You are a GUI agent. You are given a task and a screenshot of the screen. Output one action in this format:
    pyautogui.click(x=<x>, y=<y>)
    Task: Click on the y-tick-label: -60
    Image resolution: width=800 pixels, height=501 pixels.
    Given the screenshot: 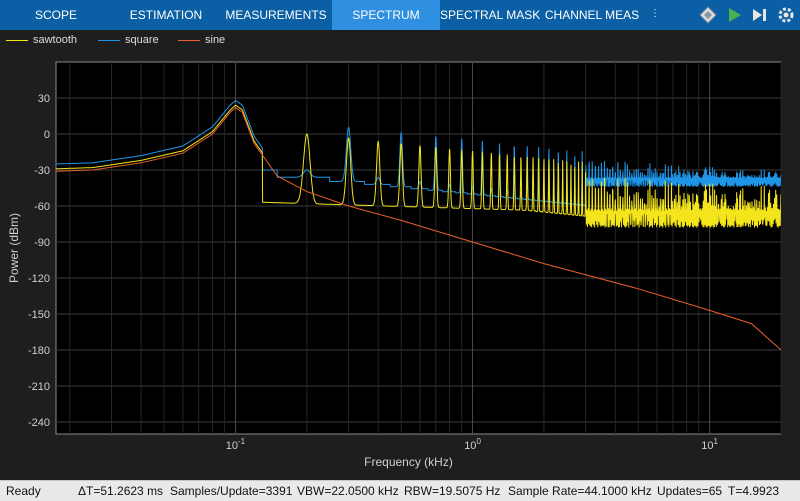 What is the action you would take?
    pyautogui.click(x=42, y=207)
    